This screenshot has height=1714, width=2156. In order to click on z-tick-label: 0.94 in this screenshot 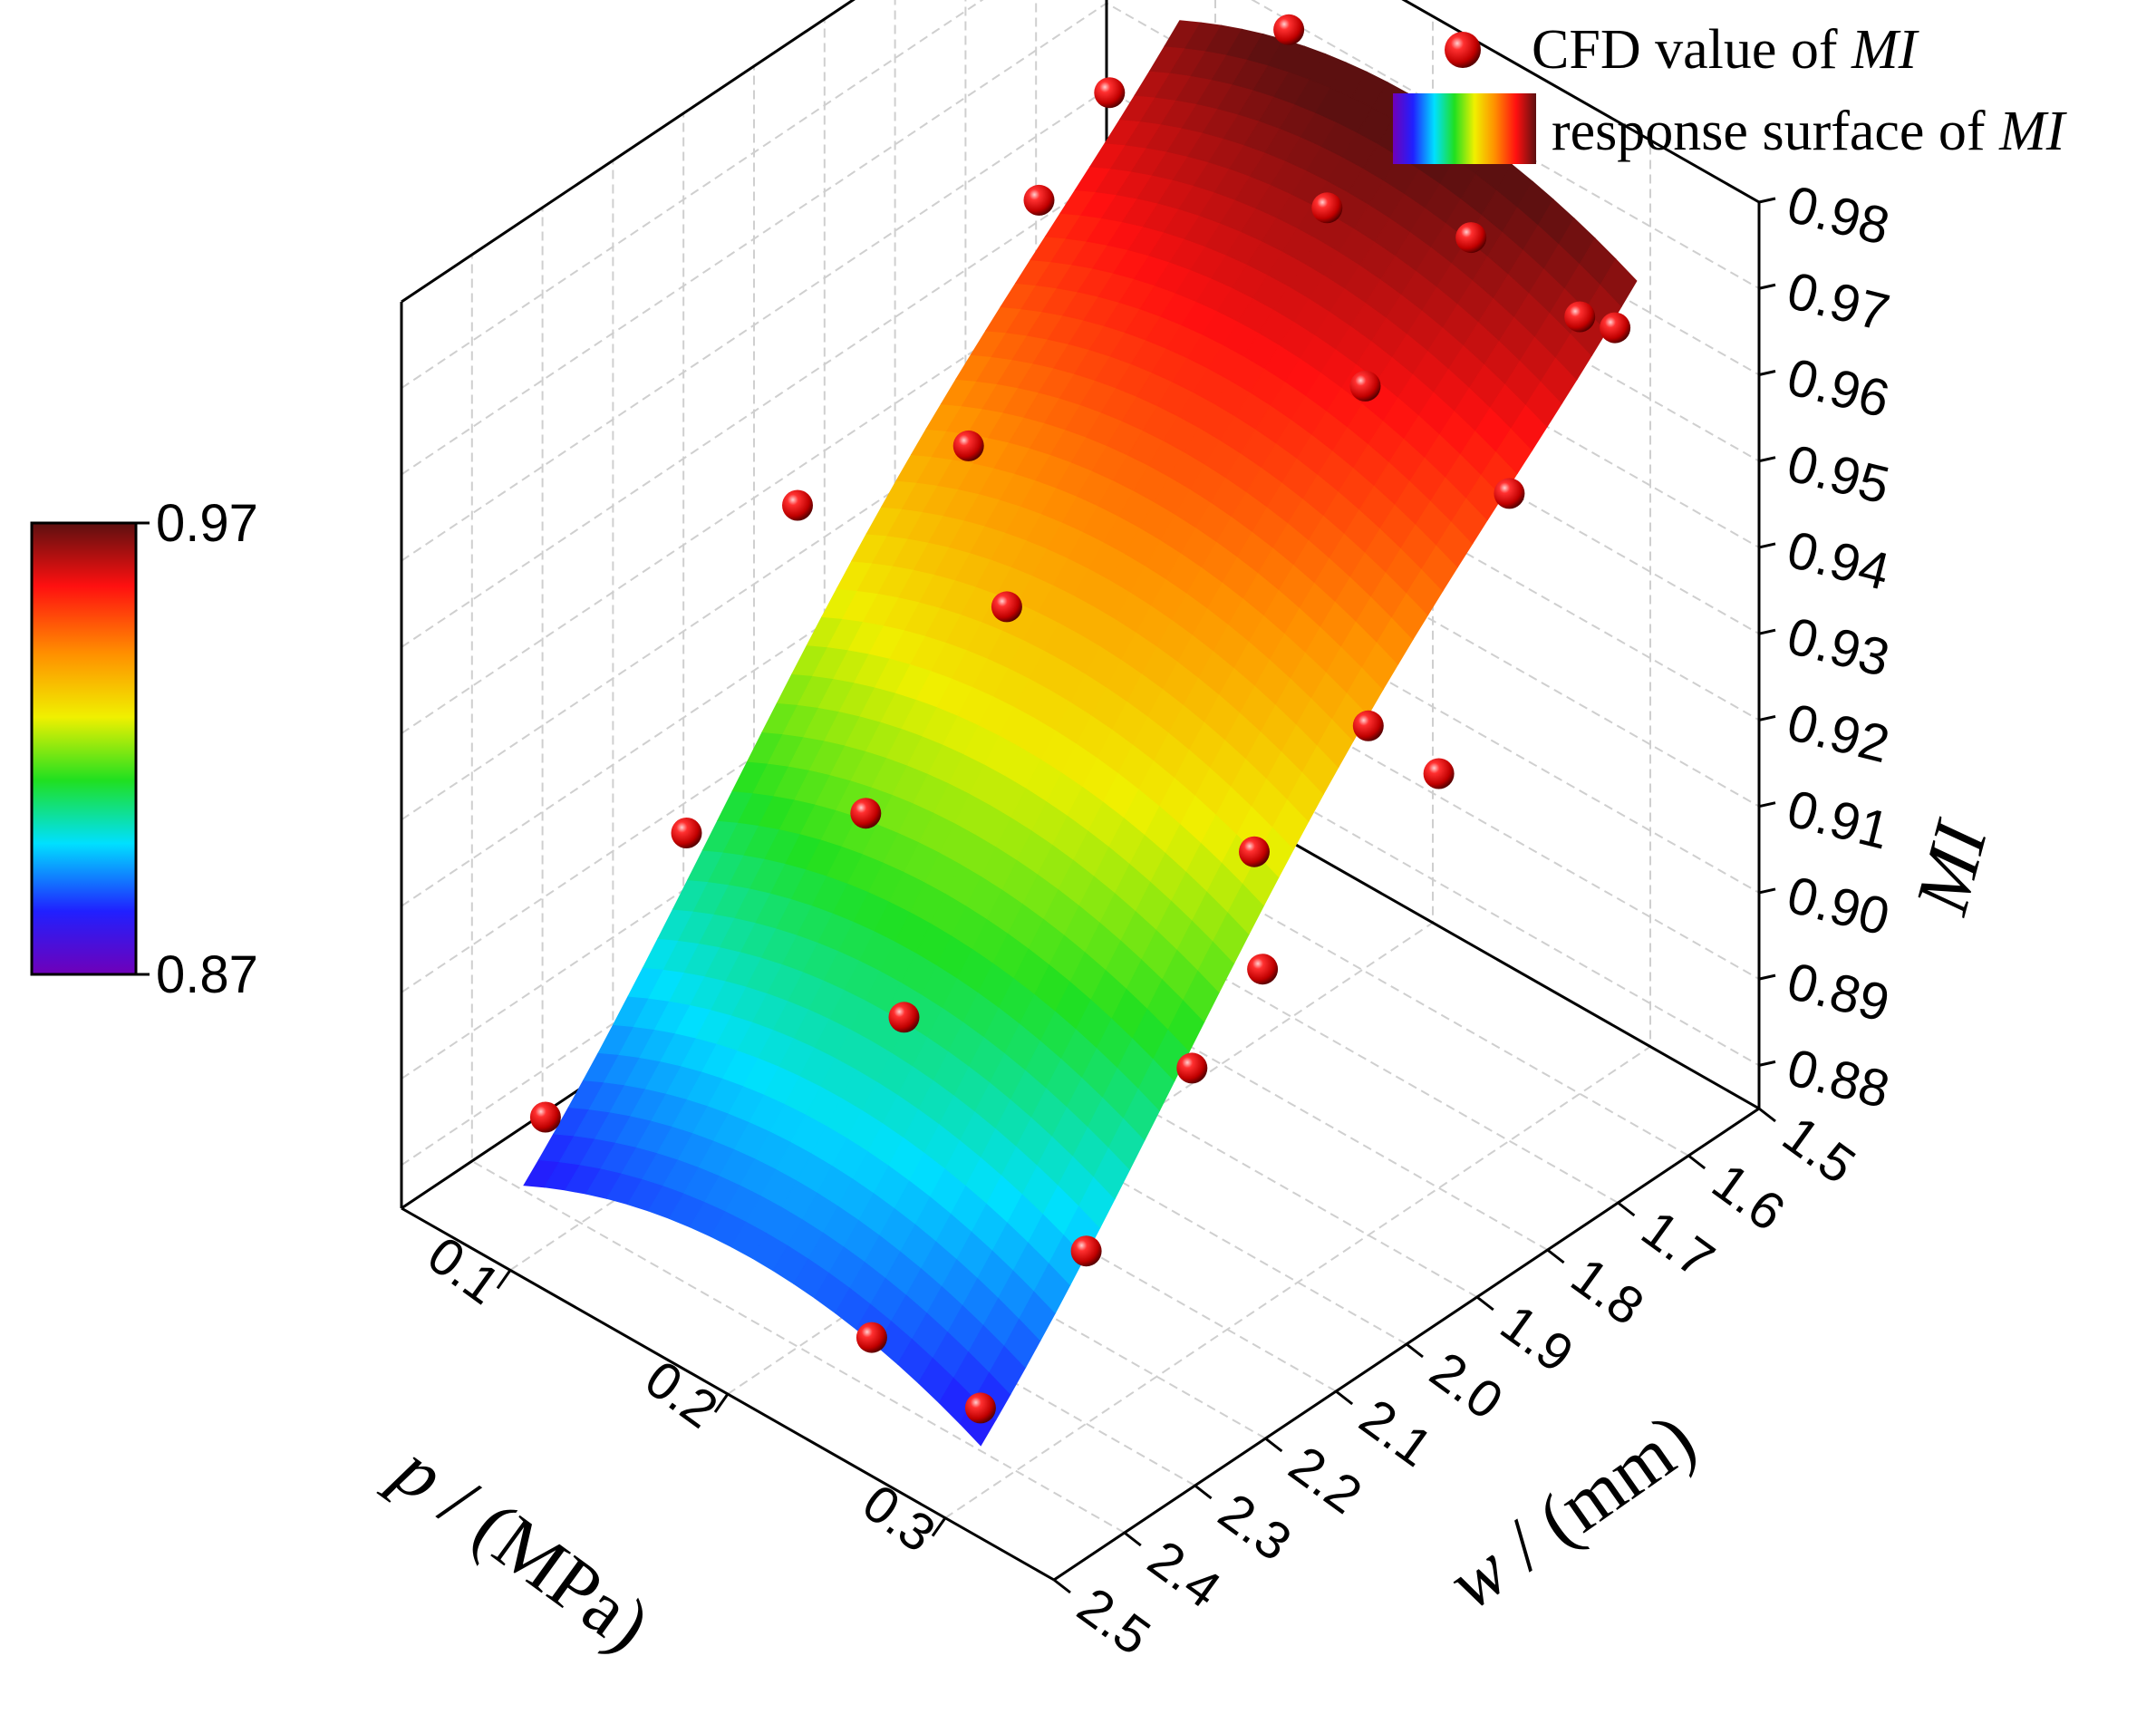, I will do `click(1838, 561)`.